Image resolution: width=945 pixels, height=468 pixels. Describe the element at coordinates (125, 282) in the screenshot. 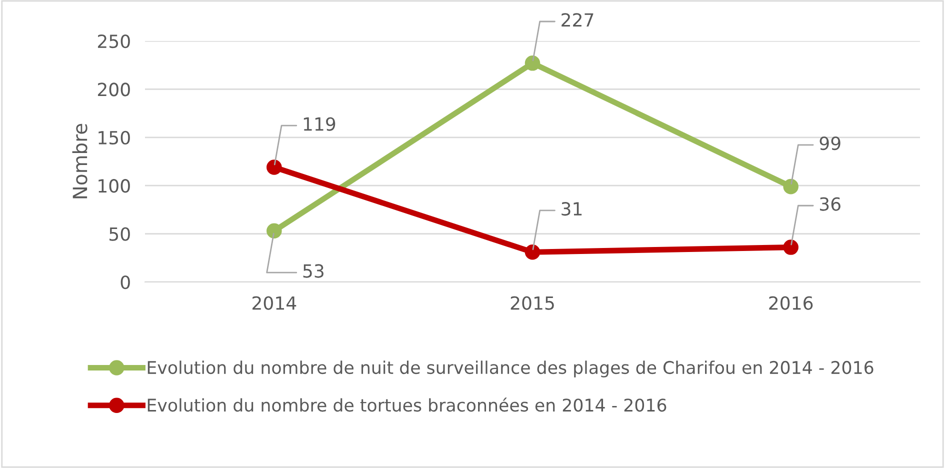

I see `y-tick-label: 0` at that location.